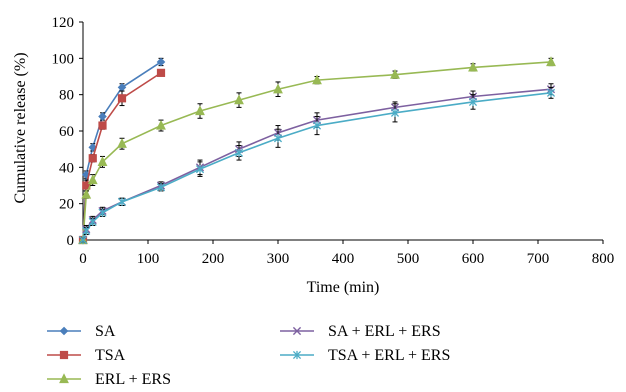  What do you see at coordinates (473, 259) in the screenshot?
I see `x-tick-label: 600` at bounding box center [473, 259].